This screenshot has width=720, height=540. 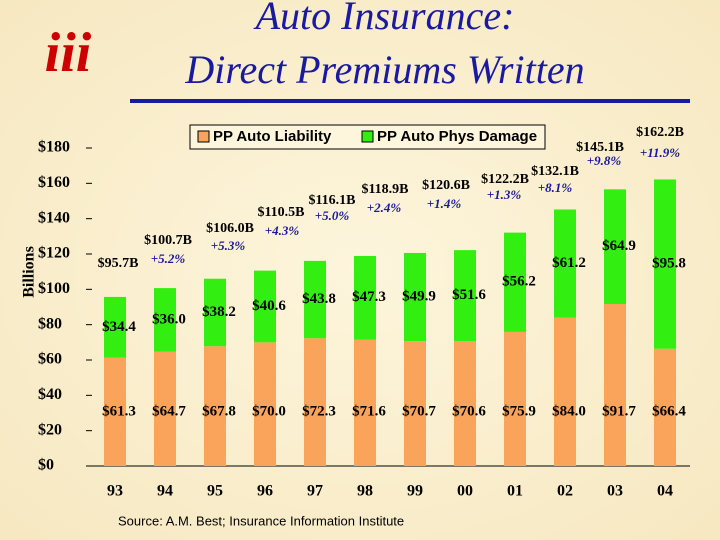 What do you see at coordinates (54, 217) in the screenshot?
I see `y-tick-label: $140` at bounding box center [54, 217].